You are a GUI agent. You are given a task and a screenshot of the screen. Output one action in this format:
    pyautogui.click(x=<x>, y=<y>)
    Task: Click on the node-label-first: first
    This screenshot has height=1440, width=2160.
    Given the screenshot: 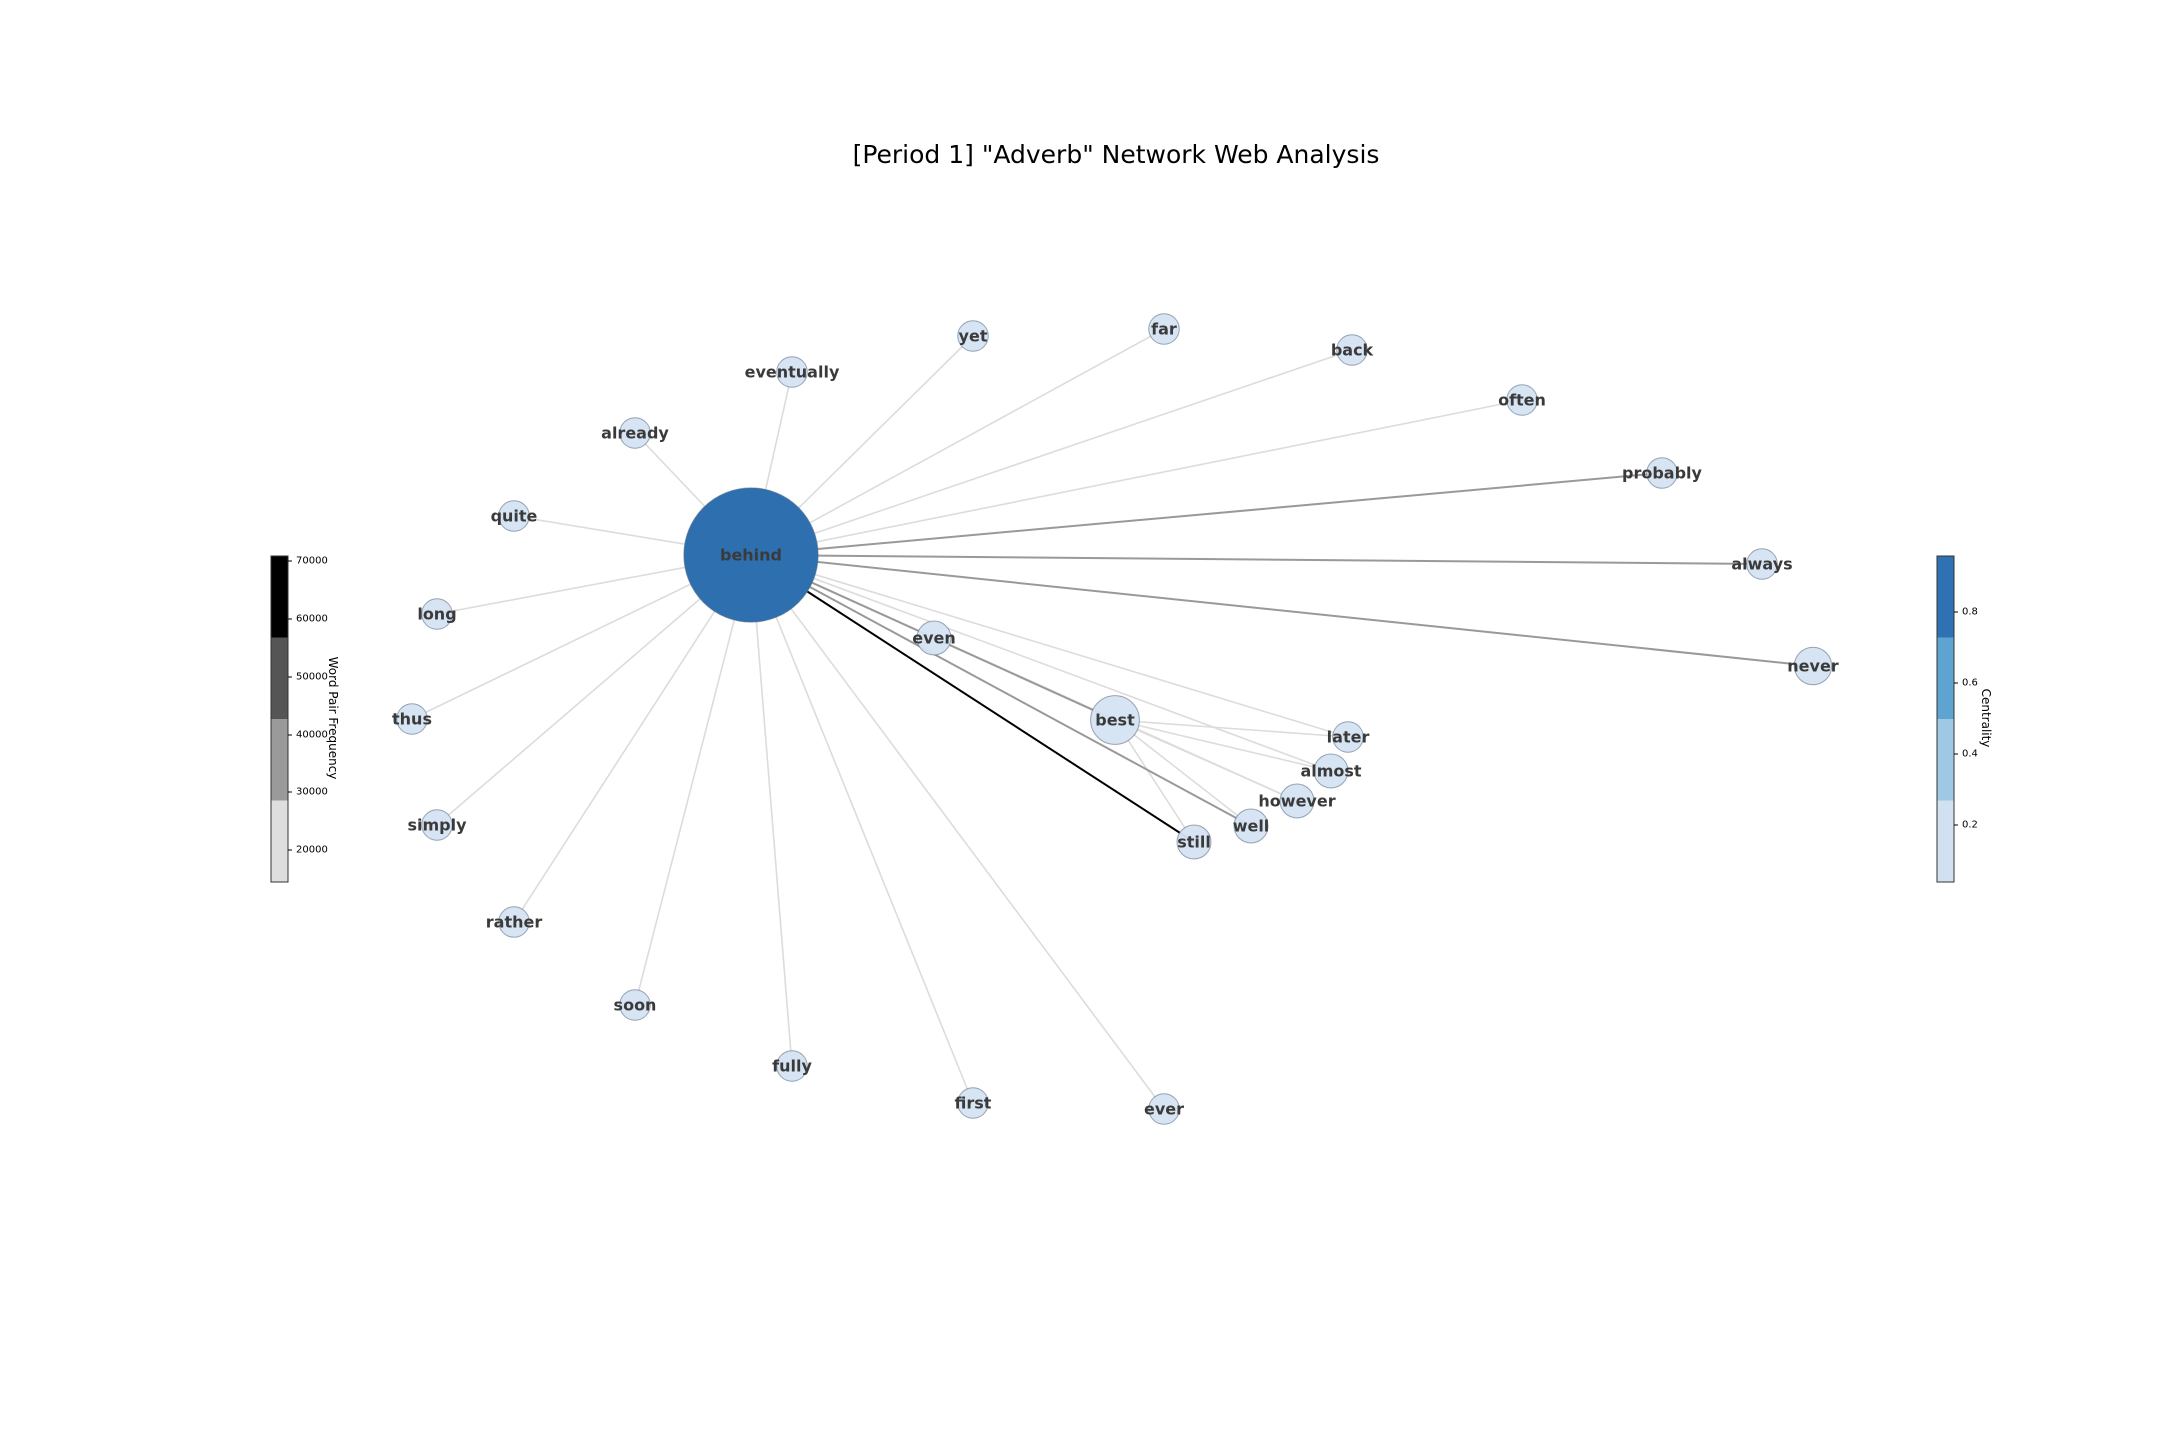 What is the action you would take?
    pyautogui.click(x=973, y=1103)
    